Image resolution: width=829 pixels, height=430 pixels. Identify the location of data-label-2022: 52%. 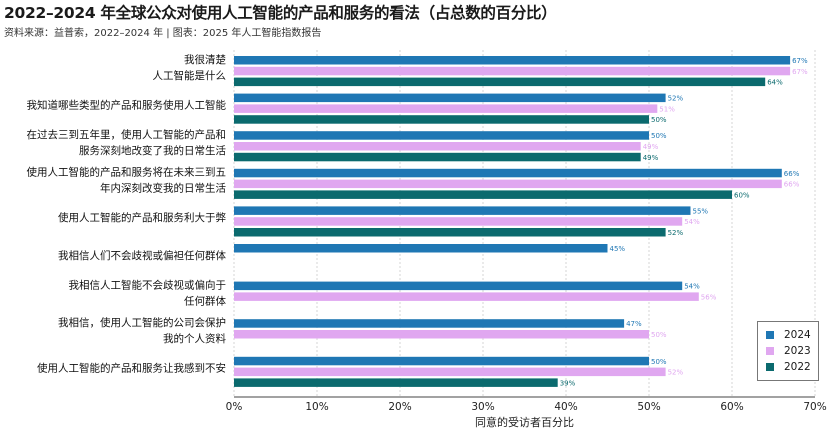
(676, 233).